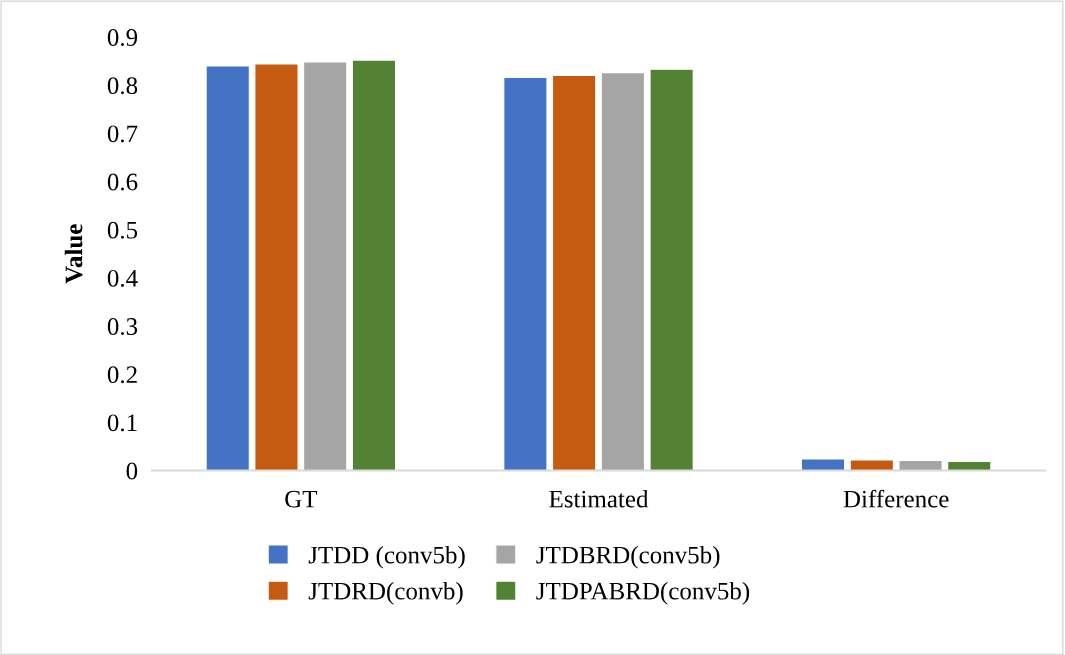  Describe the element at coordinates (122, 327) in the screenshot. I see `y-tick-label: 0.3` at that location.